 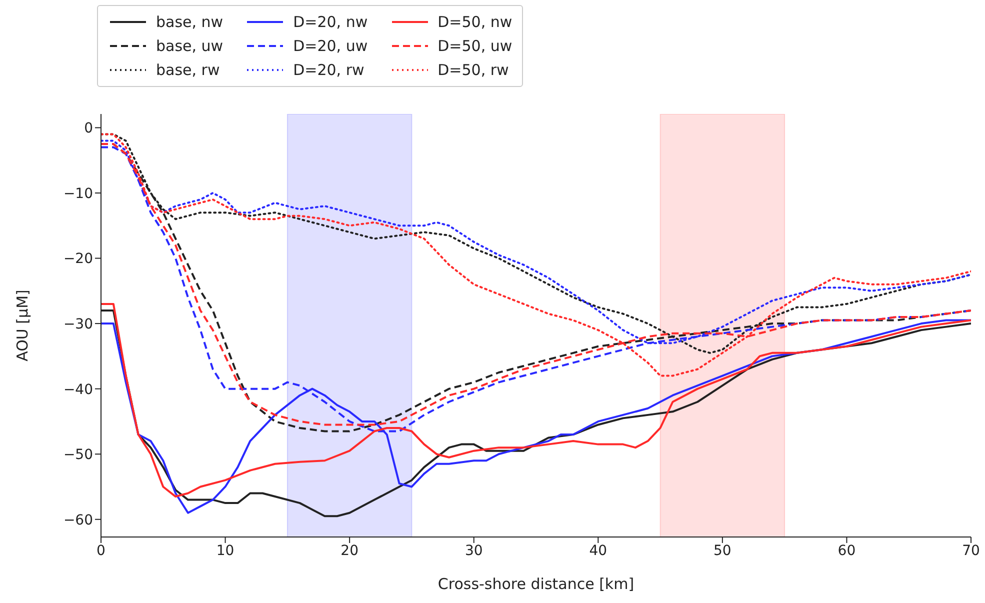 What do you see at coordinates (78, 259) in the screenshot?
I see `y-tick-label: −20` at bounding box center [78, 259].